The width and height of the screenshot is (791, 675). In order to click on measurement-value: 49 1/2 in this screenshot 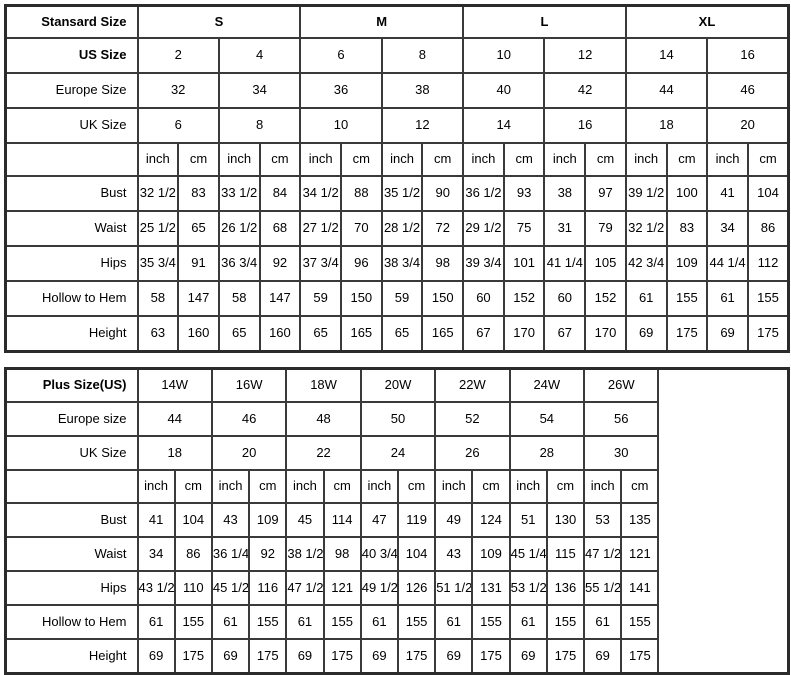, I will do `click(379, 588)`.